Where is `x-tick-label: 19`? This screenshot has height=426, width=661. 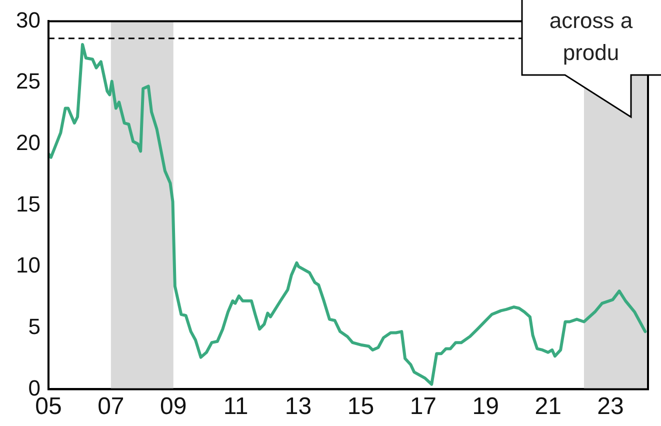
x-tick-label: 19 is located at coordinates (485, 406).